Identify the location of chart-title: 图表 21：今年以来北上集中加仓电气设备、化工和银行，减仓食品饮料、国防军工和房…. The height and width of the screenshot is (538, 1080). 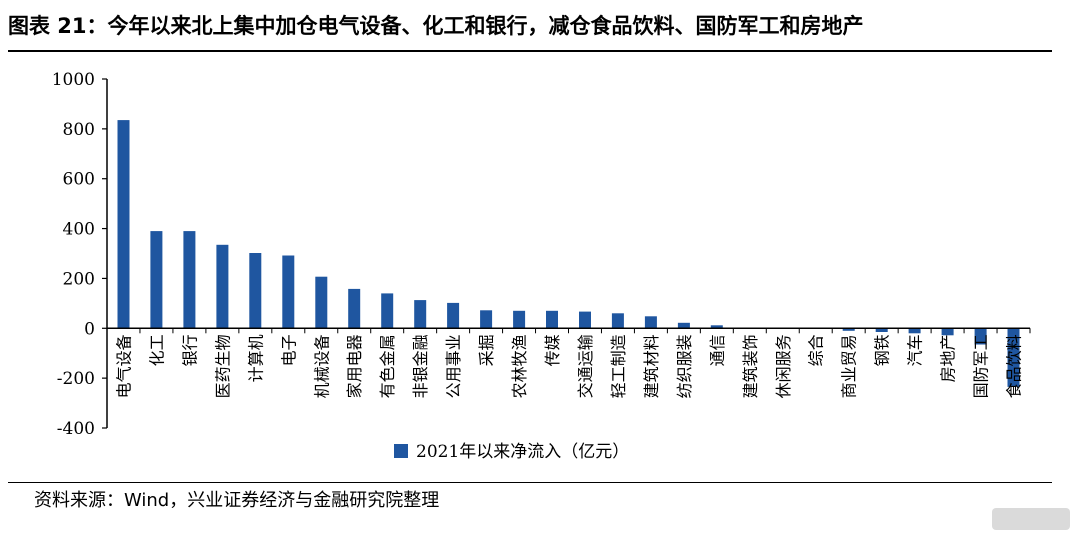
(436, 26).